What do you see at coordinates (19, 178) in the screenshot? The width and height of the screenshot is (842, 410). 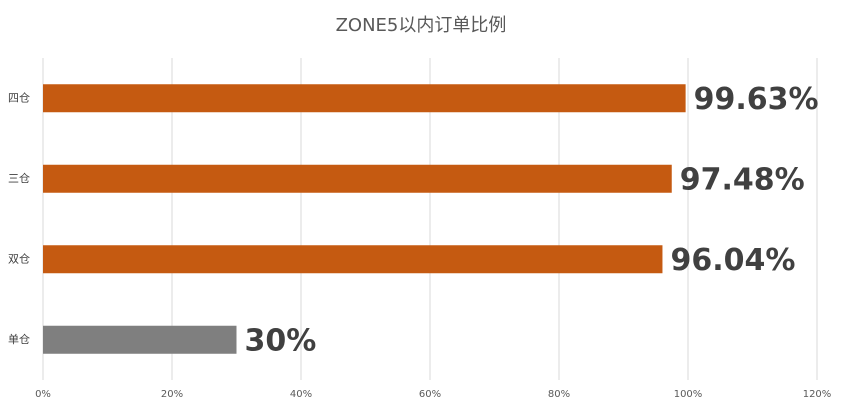 I see `y-tick-label: 三仓` at bounding box center [19, 178].